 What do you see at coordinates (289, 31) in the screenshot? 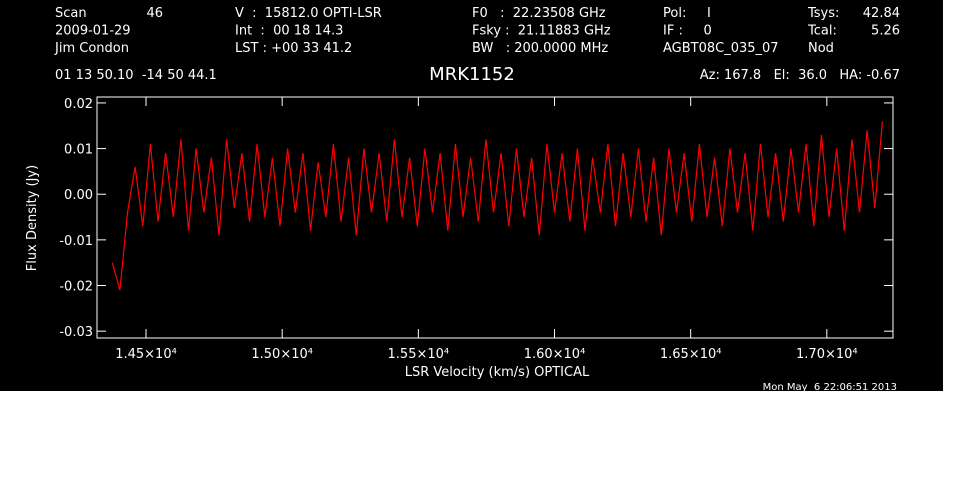
I see `header-field: Int : 00 18 14.3` at bounding box center [289, 31].